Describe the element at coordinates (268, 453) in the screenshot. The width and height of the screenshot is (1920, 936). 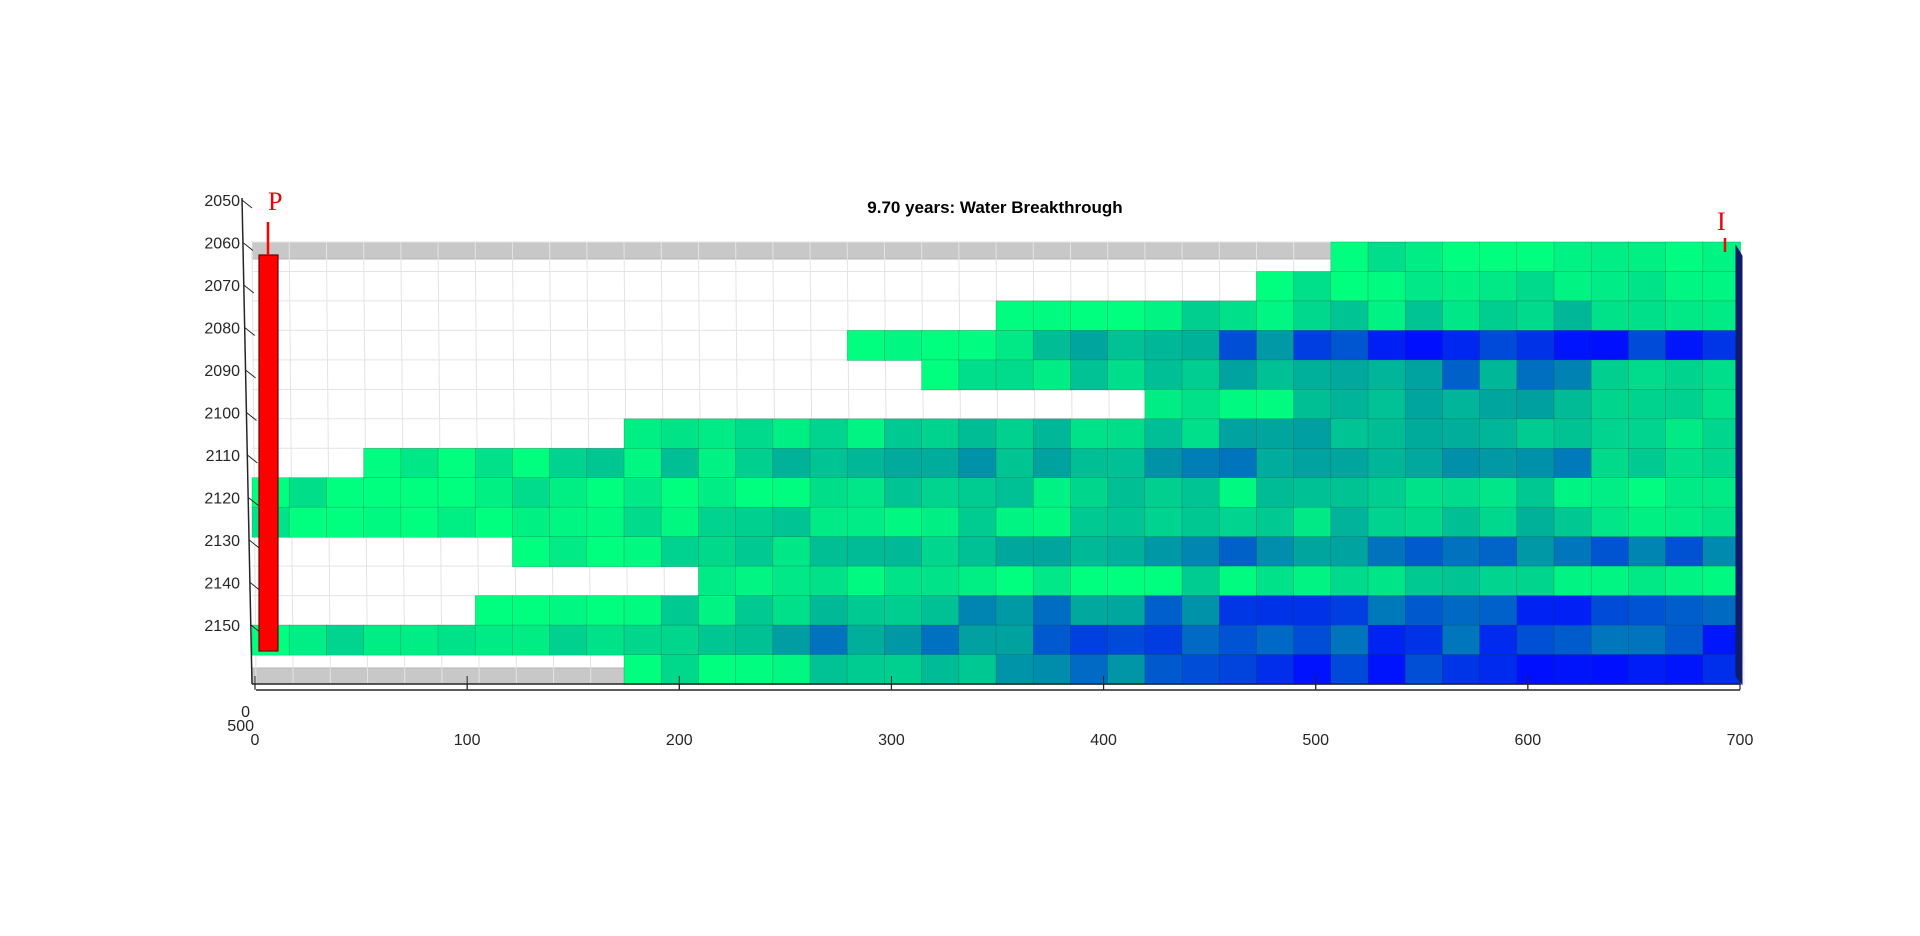
I see `producer-well` at that location.